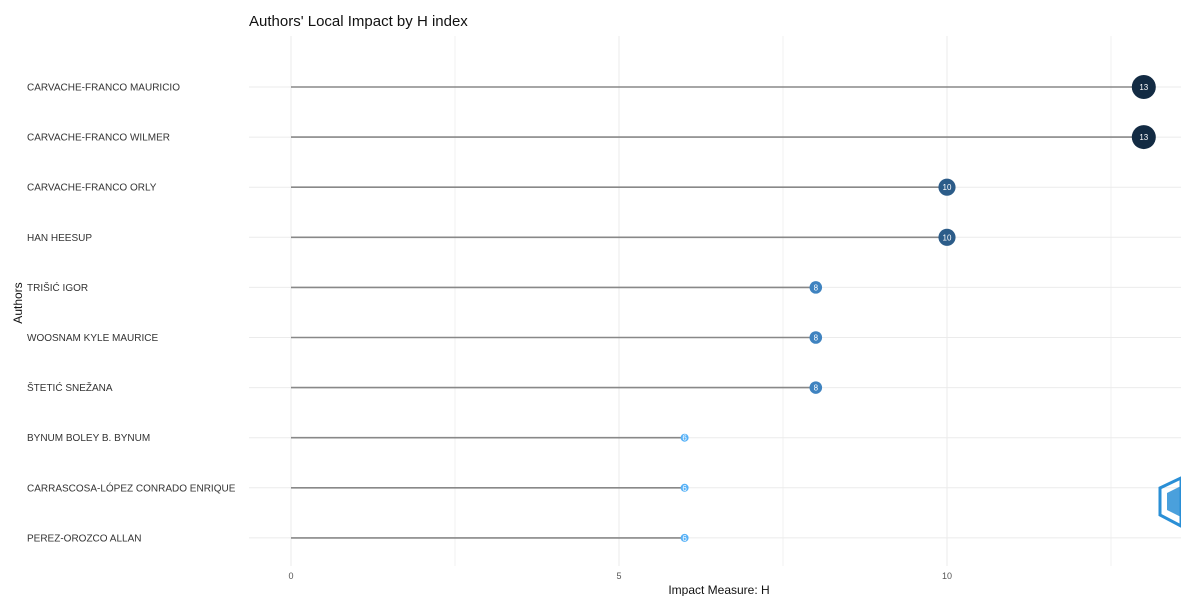  Describe the element at coordinates (103, 88) in the screenshot. I see `author-label: CARVACHE-FRANCO MAURICIO` at that location.